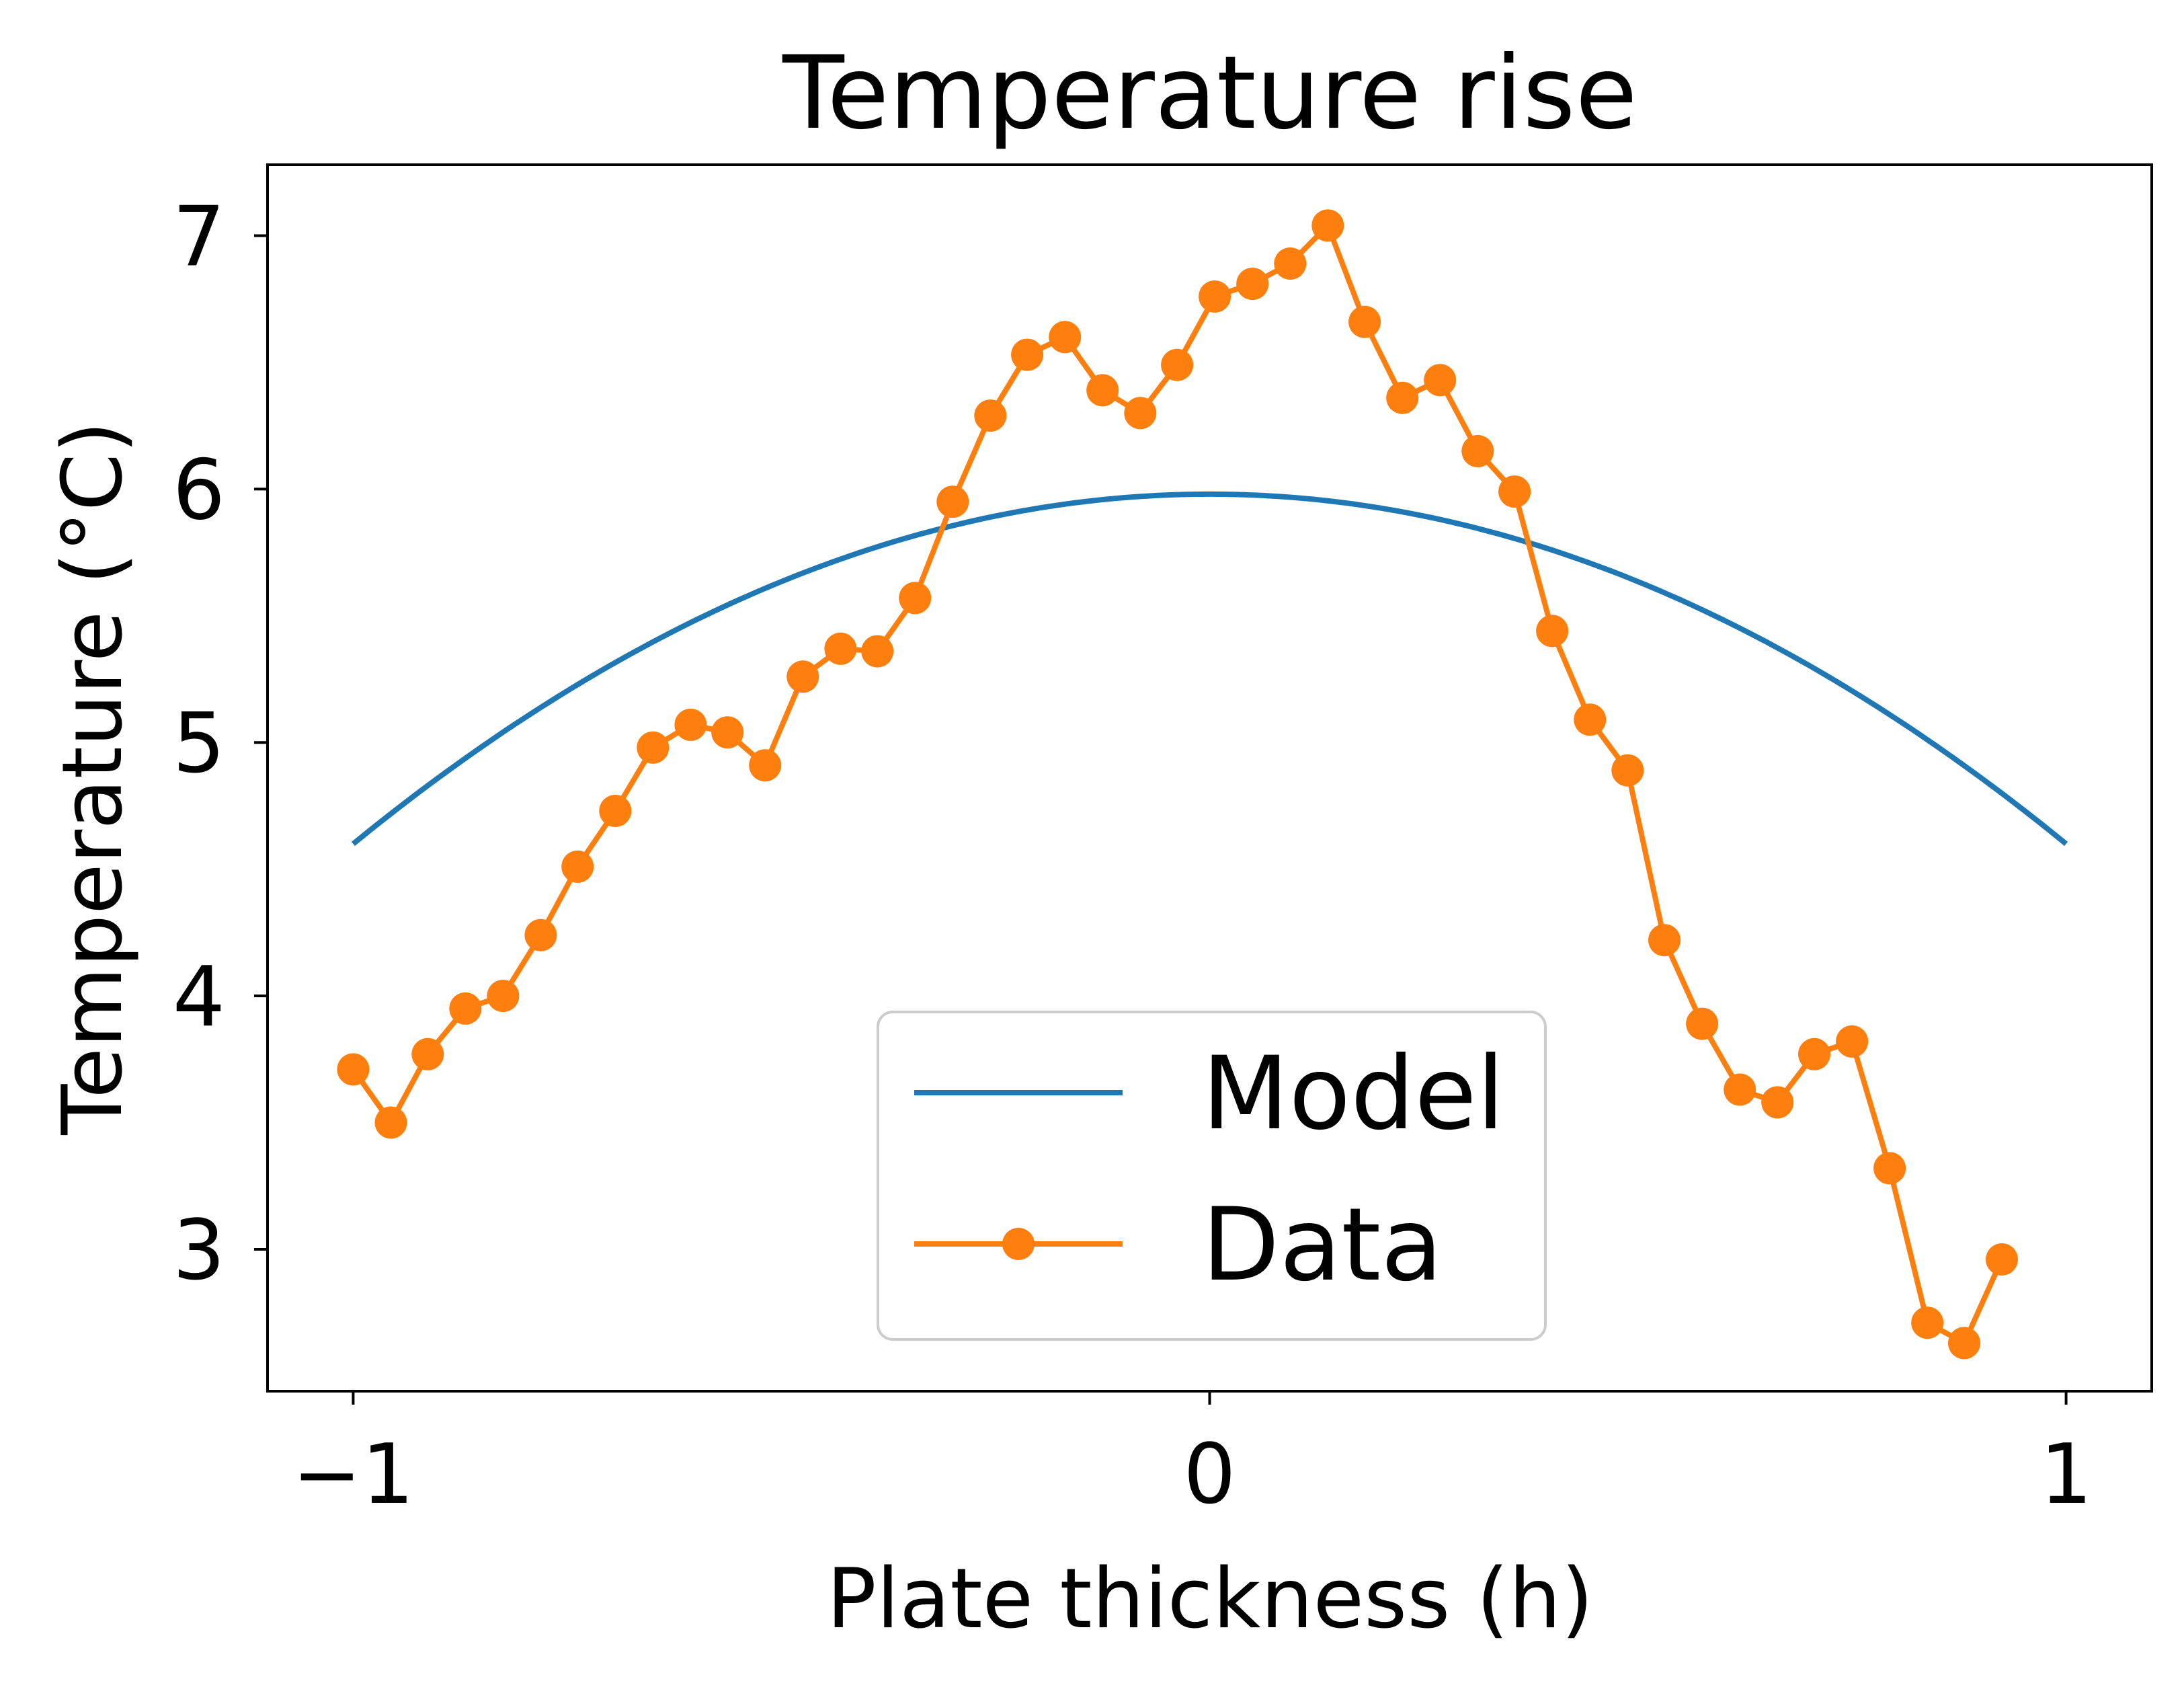 This screenshot has width=2184, height=1681. I want to click on x-tick-label: 0, so click(1209, 1475).